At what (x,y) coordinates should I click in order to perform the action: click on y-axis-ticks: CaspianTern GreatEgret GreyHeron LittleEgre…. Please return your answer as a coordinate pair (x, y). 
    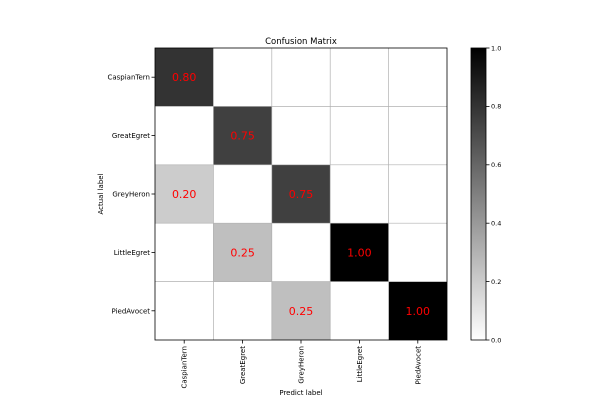
    Looking at the image, I should click on (131, 194).